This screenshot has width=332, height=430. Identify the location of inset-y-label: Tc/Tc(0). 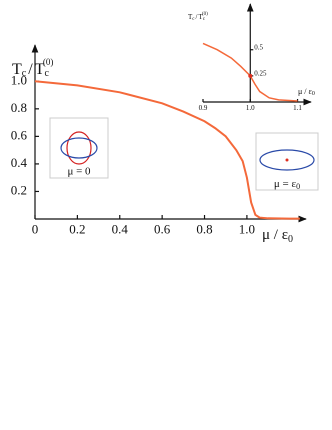
(198, 17).